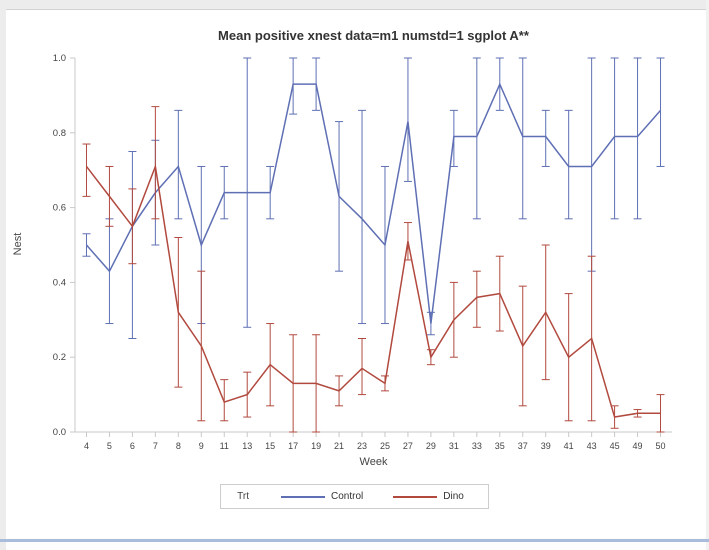 Image resolution: width=709 pixels, height=550 pixels. Describe the element at coordinates (59, 58) in the screenshot. I see `svg-text: 1.0` at that location.